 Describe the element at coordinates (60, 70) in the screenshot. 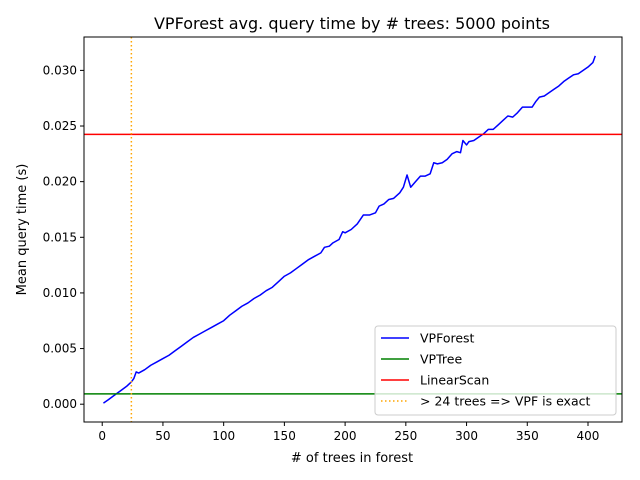

I see `y-tick-label: 0.030` at that location.